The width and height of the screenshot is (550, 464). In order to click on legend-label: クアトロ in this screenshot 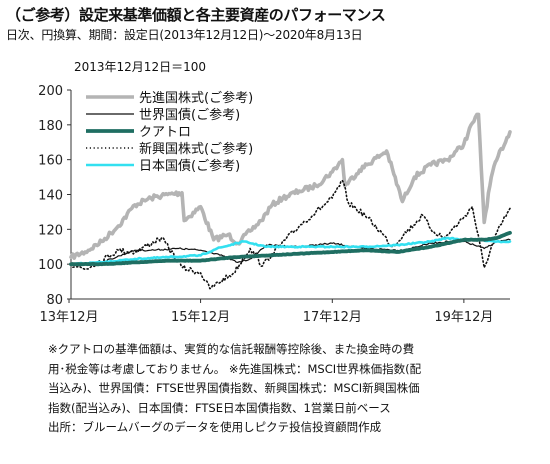, I will do `click(165, 132)`.